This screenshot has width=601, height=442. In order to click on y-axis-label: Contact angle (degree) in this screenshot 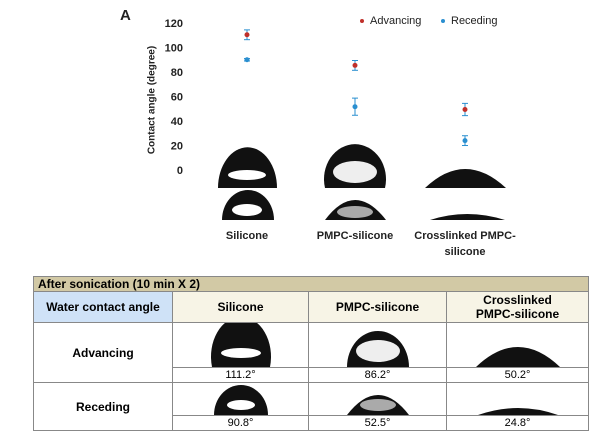, I will do `click(152, 100)`.